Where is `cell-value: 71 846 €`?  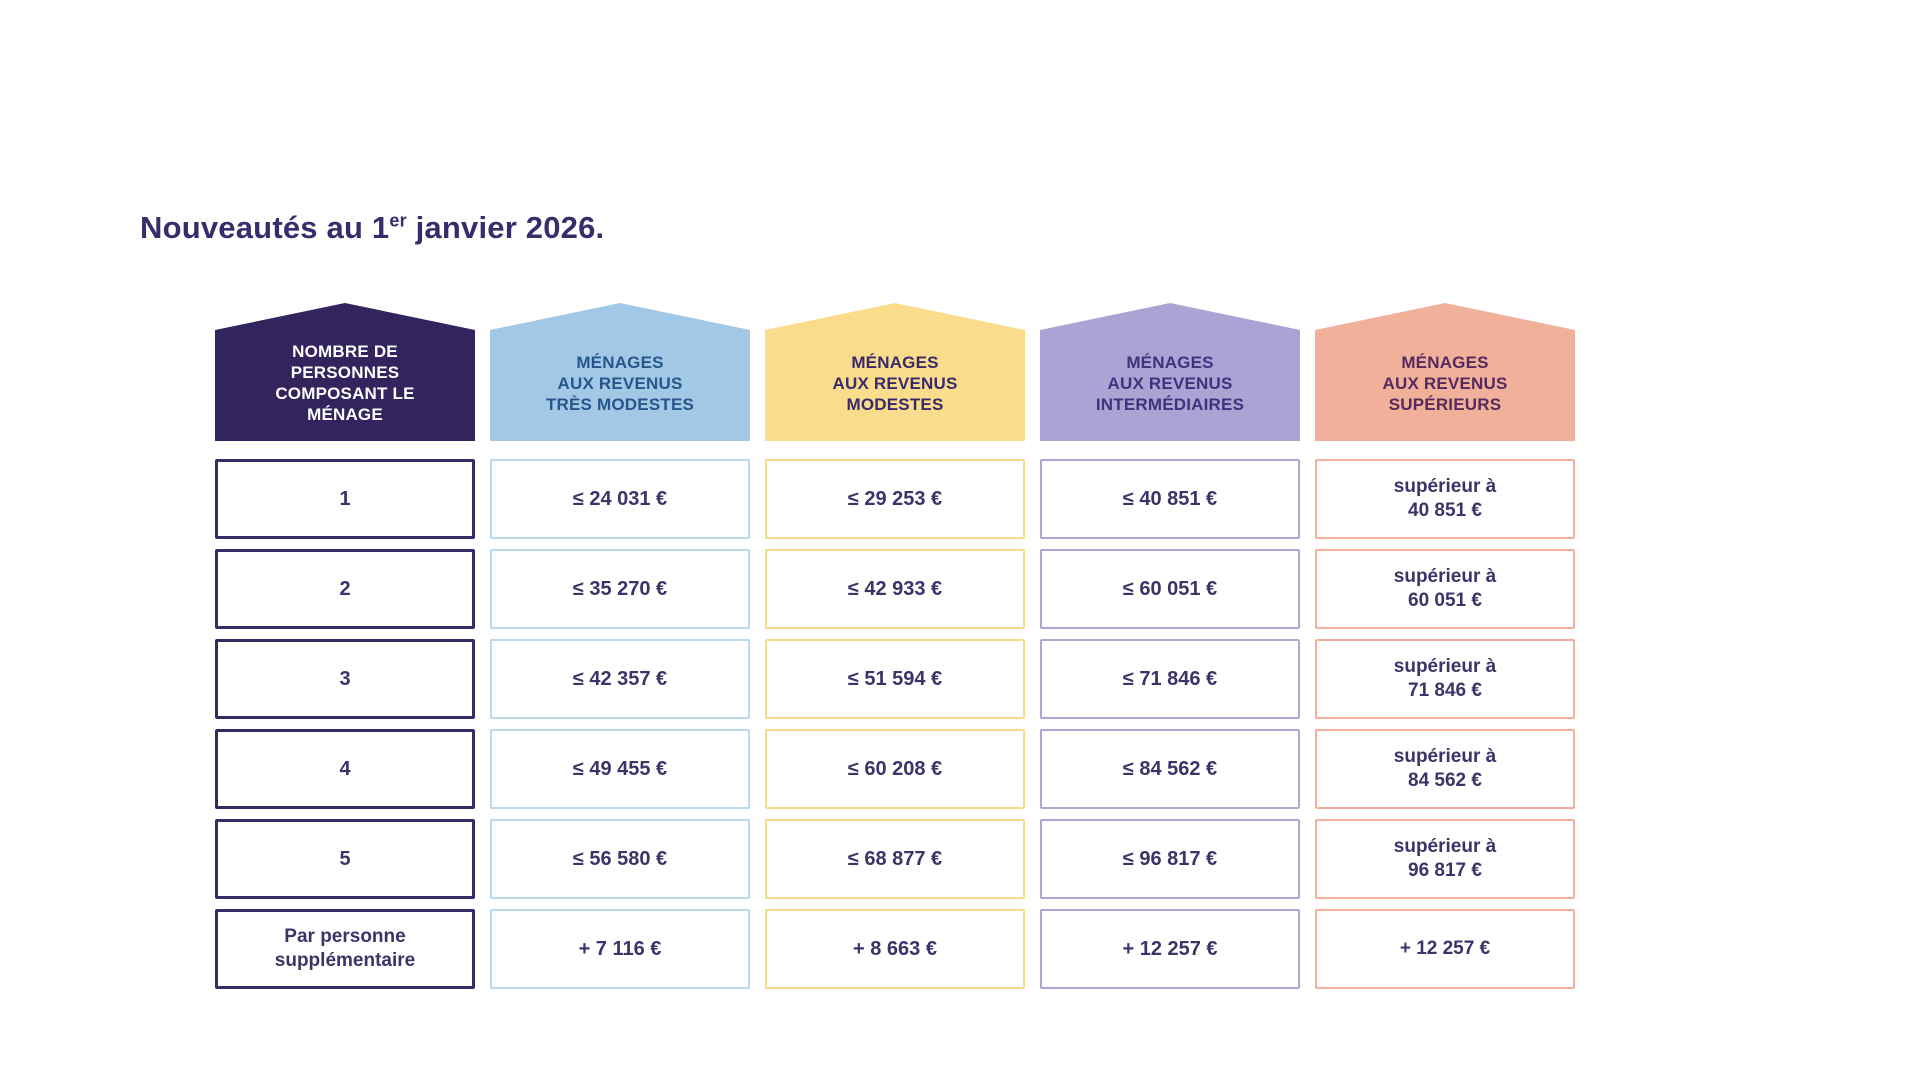 cell-value: 71 846 € is located at coordinates (1445, 690).